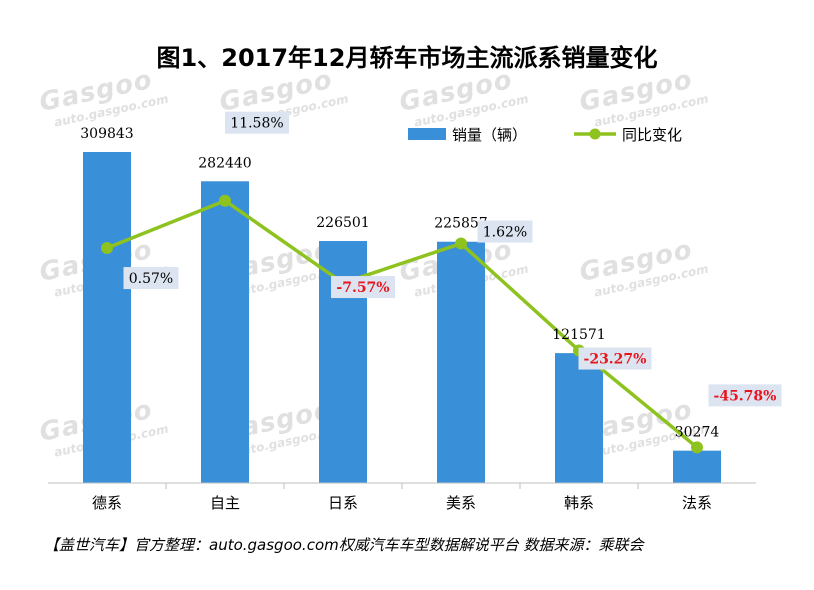 This screenshot has width=814, height=590. What do you see at coordinates (225, 332) in the screenshot?
I see `bar-自主` at bounding box center [225, 332].